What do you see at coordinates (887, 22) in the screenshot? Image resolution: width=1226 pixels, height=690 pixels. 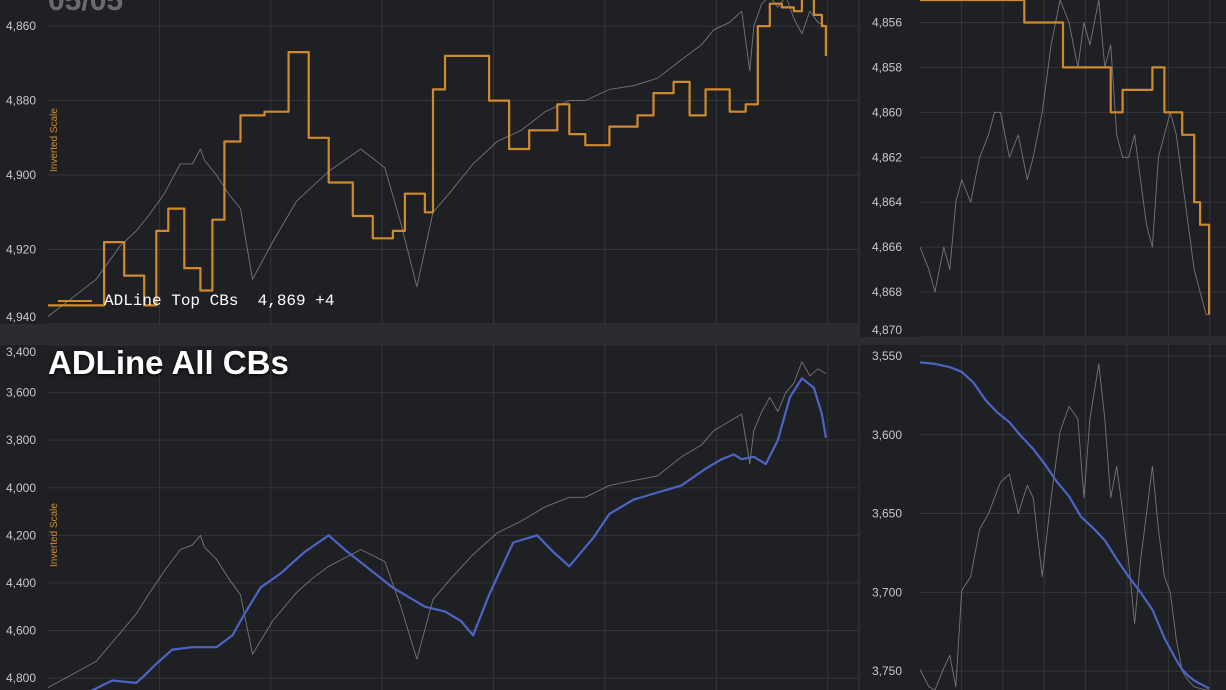 I see `y-tick-label: 4,856` at bounding box center [887, 22].